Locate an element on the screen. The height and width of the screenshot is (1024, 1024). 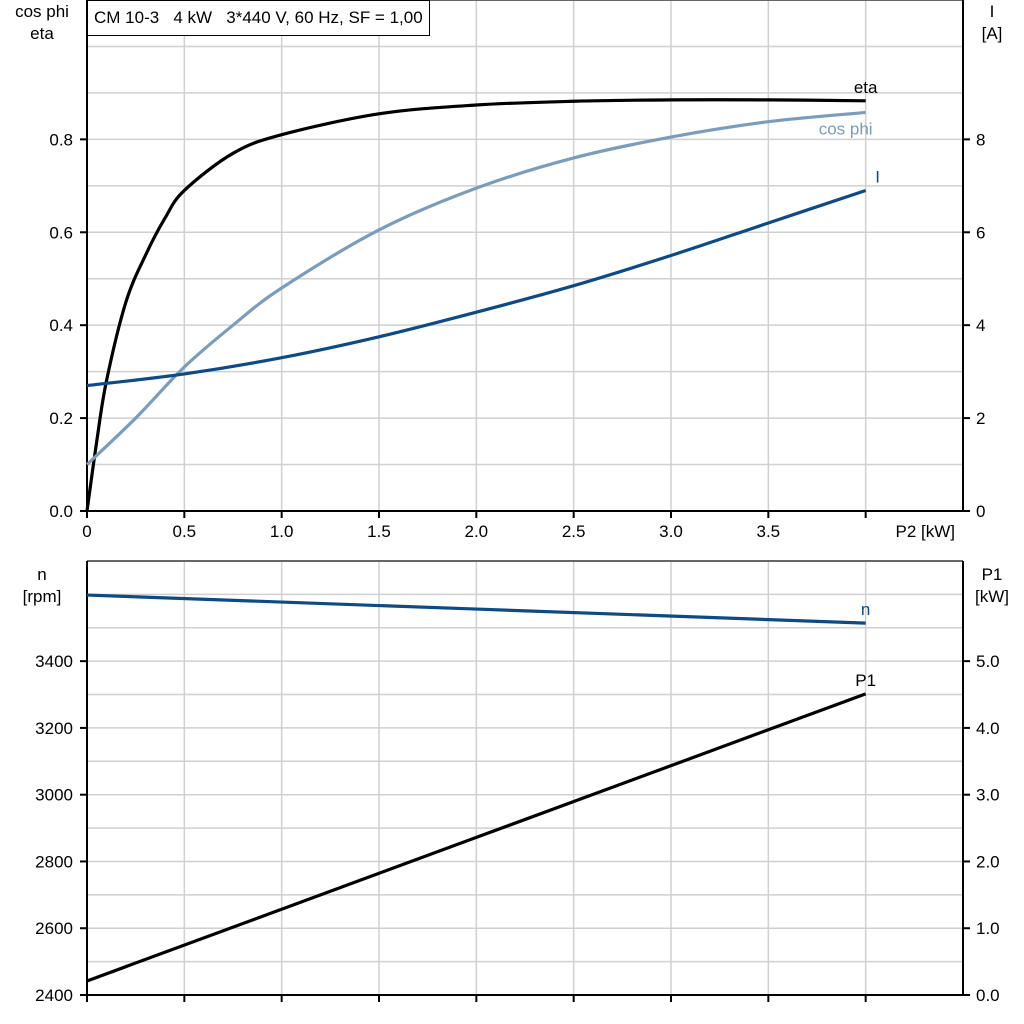
y-left-tick-label: 2400 is located at coordinates (54, 995).